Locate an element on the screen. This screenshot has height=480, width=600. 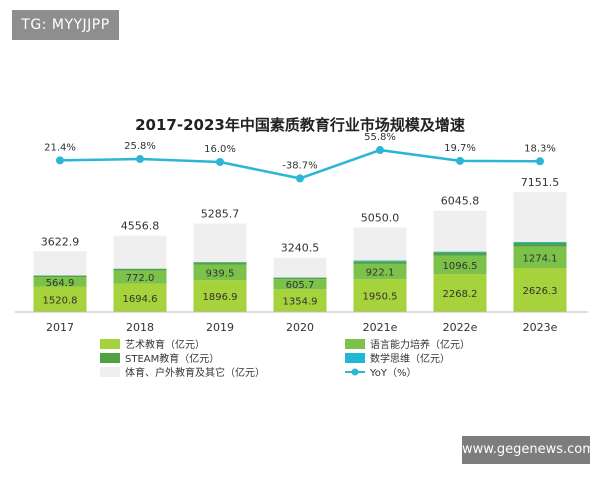
segment-label-1-1: 772.0 is located at coordinates (140, 278).